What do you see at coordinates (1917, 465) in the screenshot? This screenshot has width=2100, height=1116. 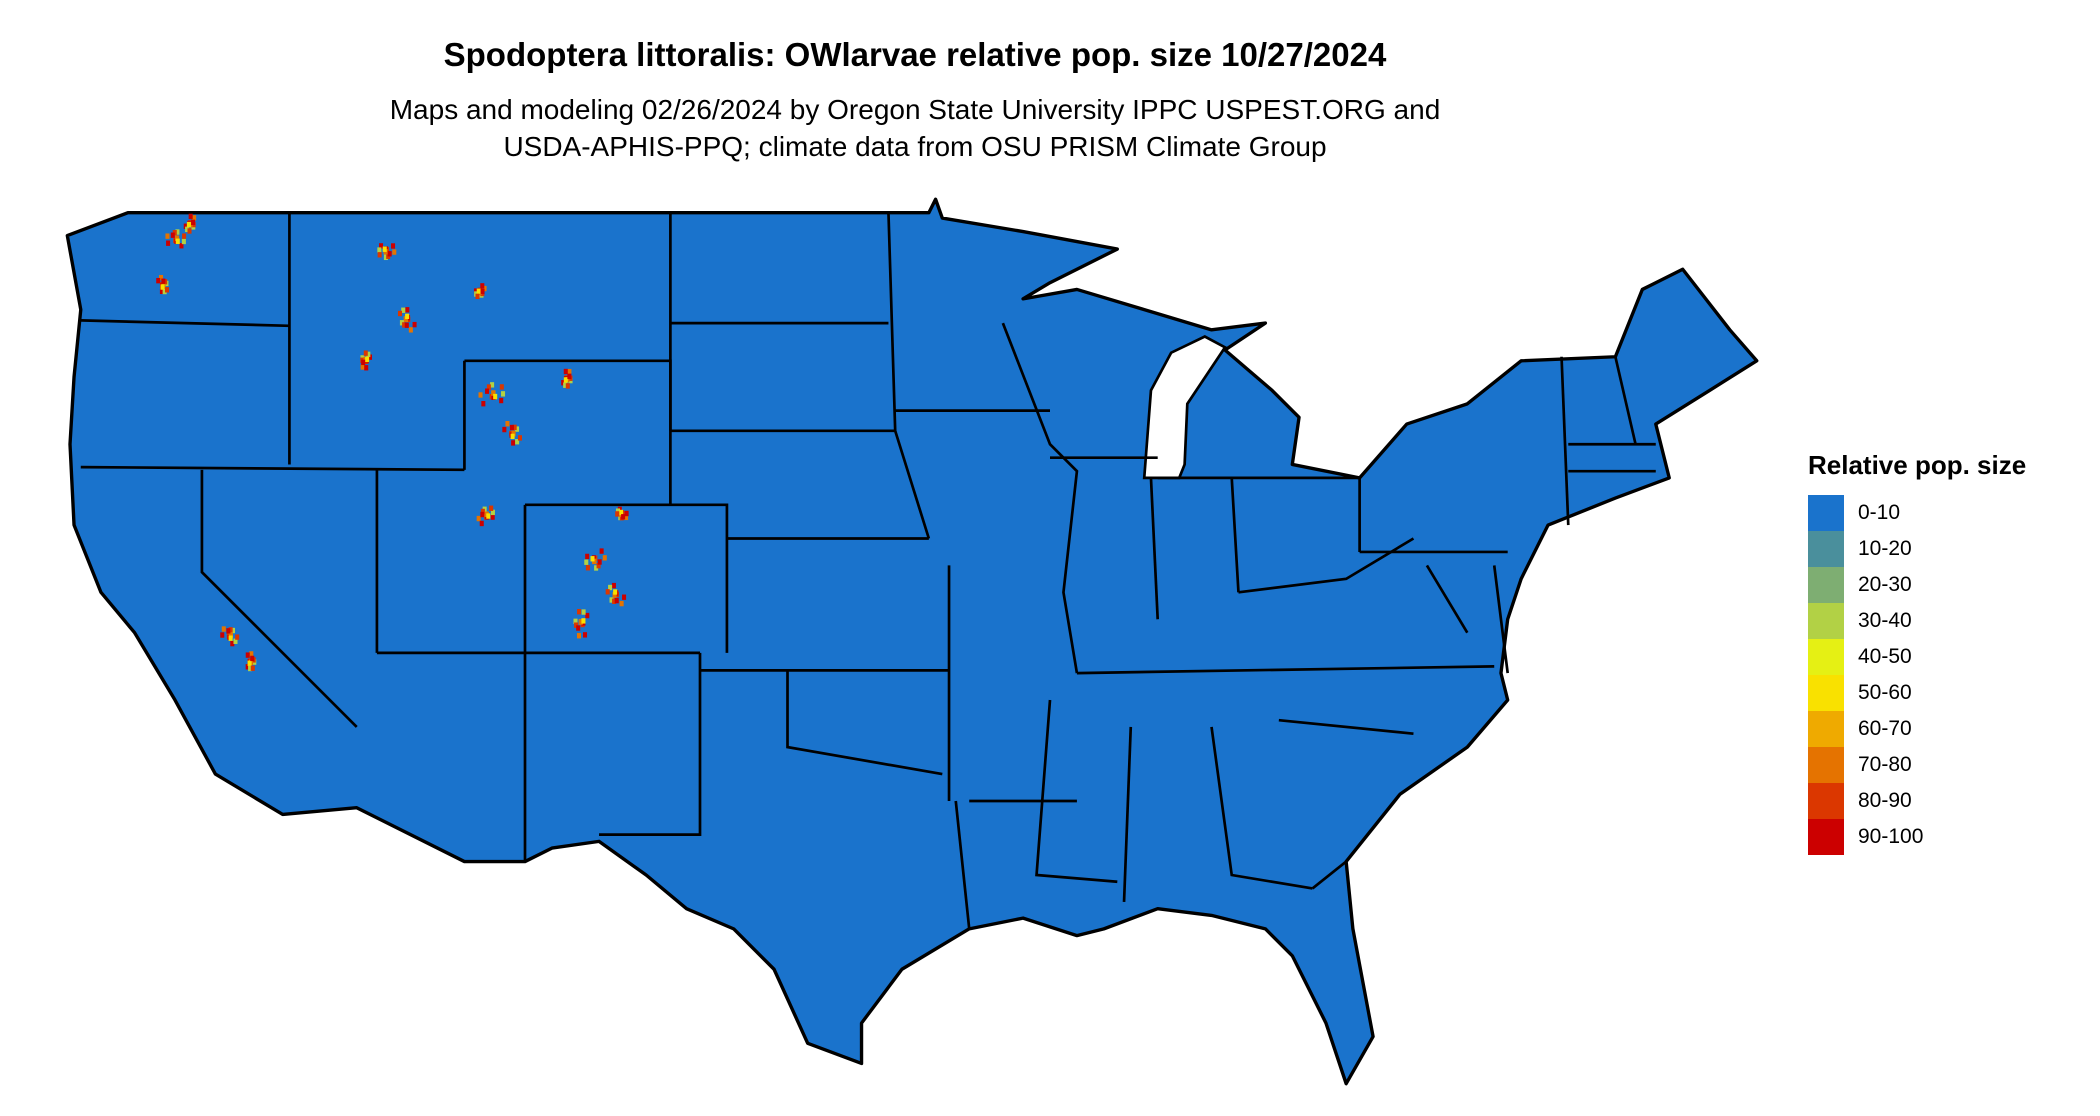 I see `legend-title: Relative pop. size` at bounding box center [1917, 465].